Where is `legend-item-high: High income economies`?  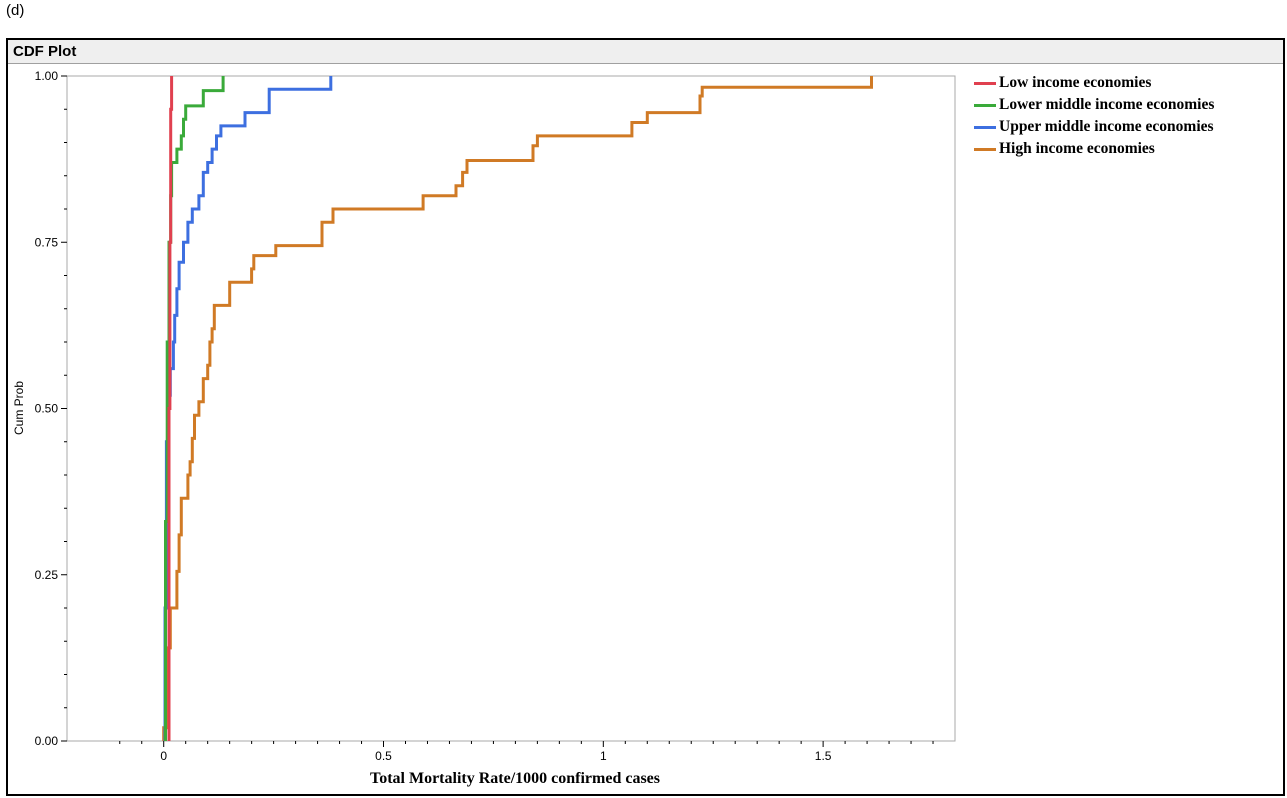 legend-item-high: High income economies is located at coordinates (1094, 149).